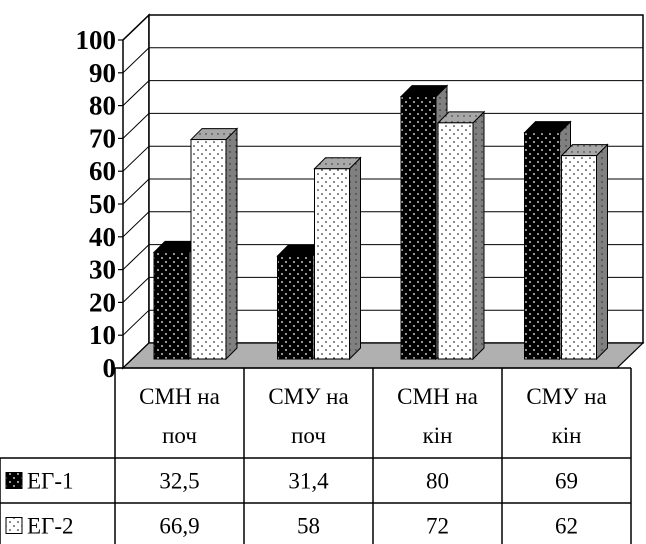  Describe the element at coordinates (102, 171) in the screenshot. I see `y-tick-label: 60` at that location.